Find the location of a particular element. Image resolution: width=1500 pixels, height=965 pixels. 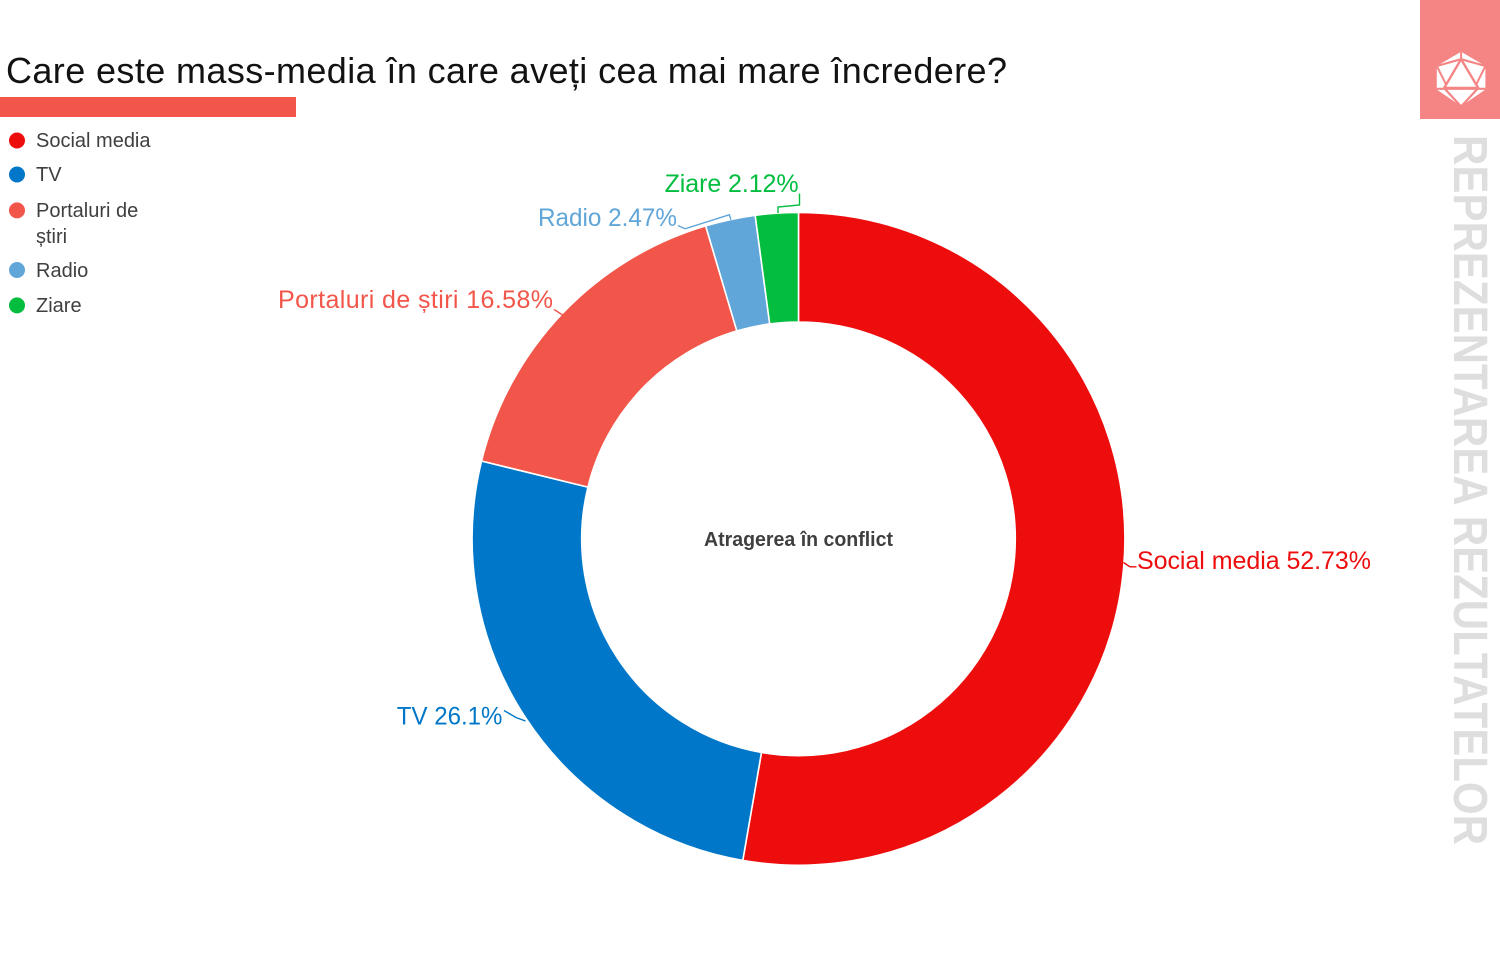

svg-text: știri is located at coordinates (51, 237).